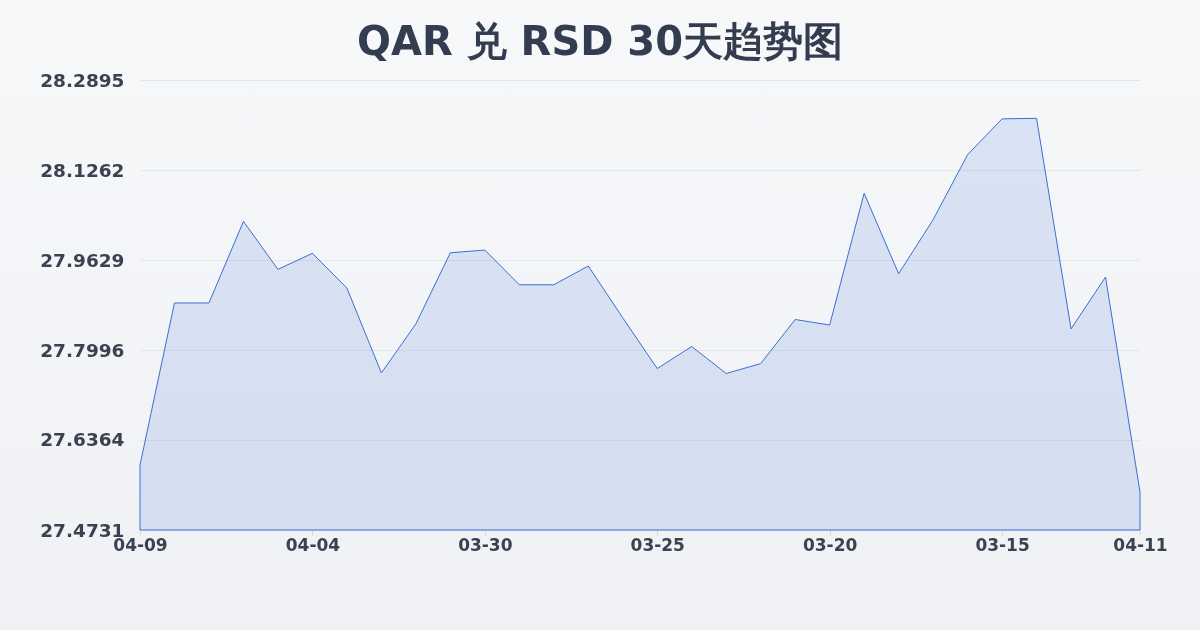  What do you see at coordinates (82, 80) in the screenshot?
I see `y-tick-label: 28.2895` at bounding box center [82, 80].